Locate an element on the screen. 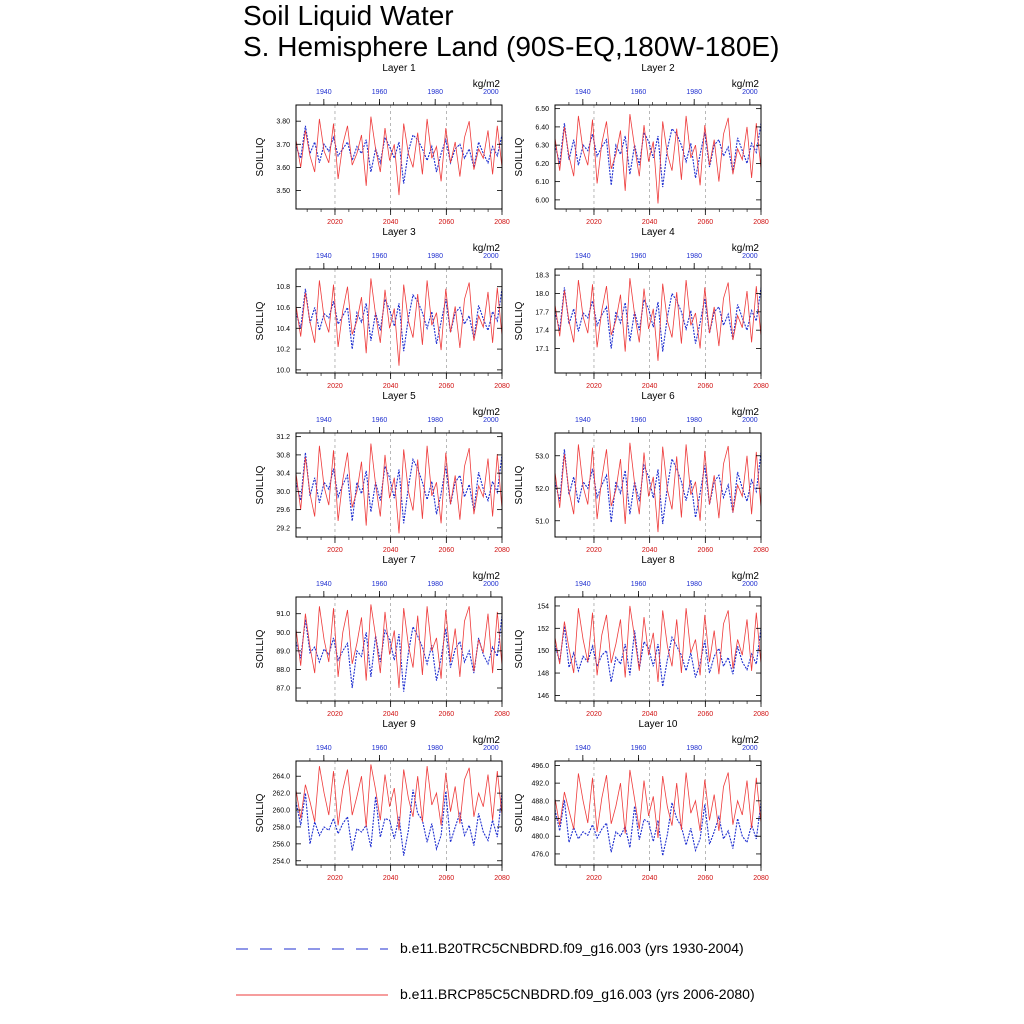  y-tick-label: 10.8 is located at coordinates (283, 287).